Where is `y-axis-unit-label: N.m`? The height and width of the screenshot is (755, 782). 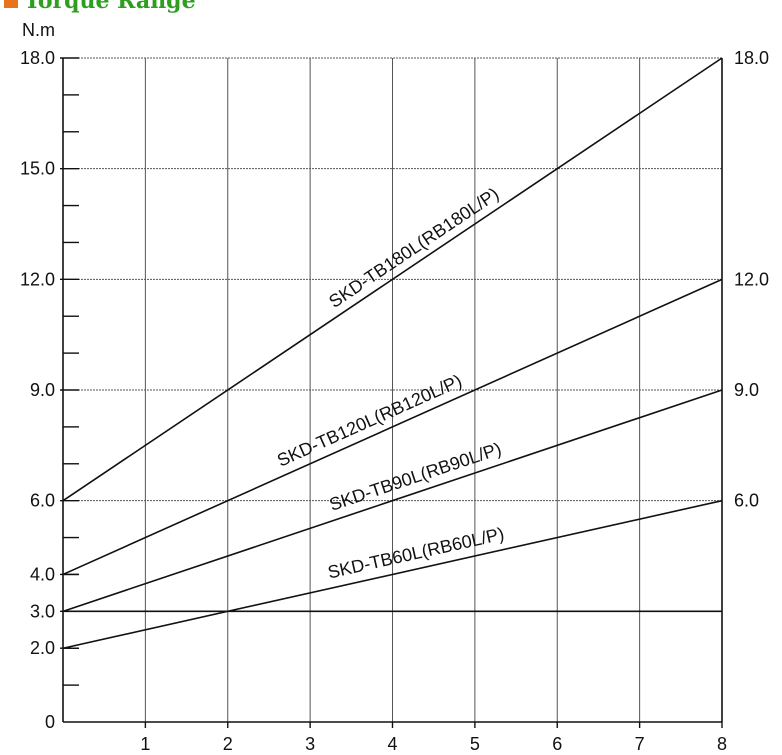 y-axis-unit-label: N.m is located at coordinates (38, 30).